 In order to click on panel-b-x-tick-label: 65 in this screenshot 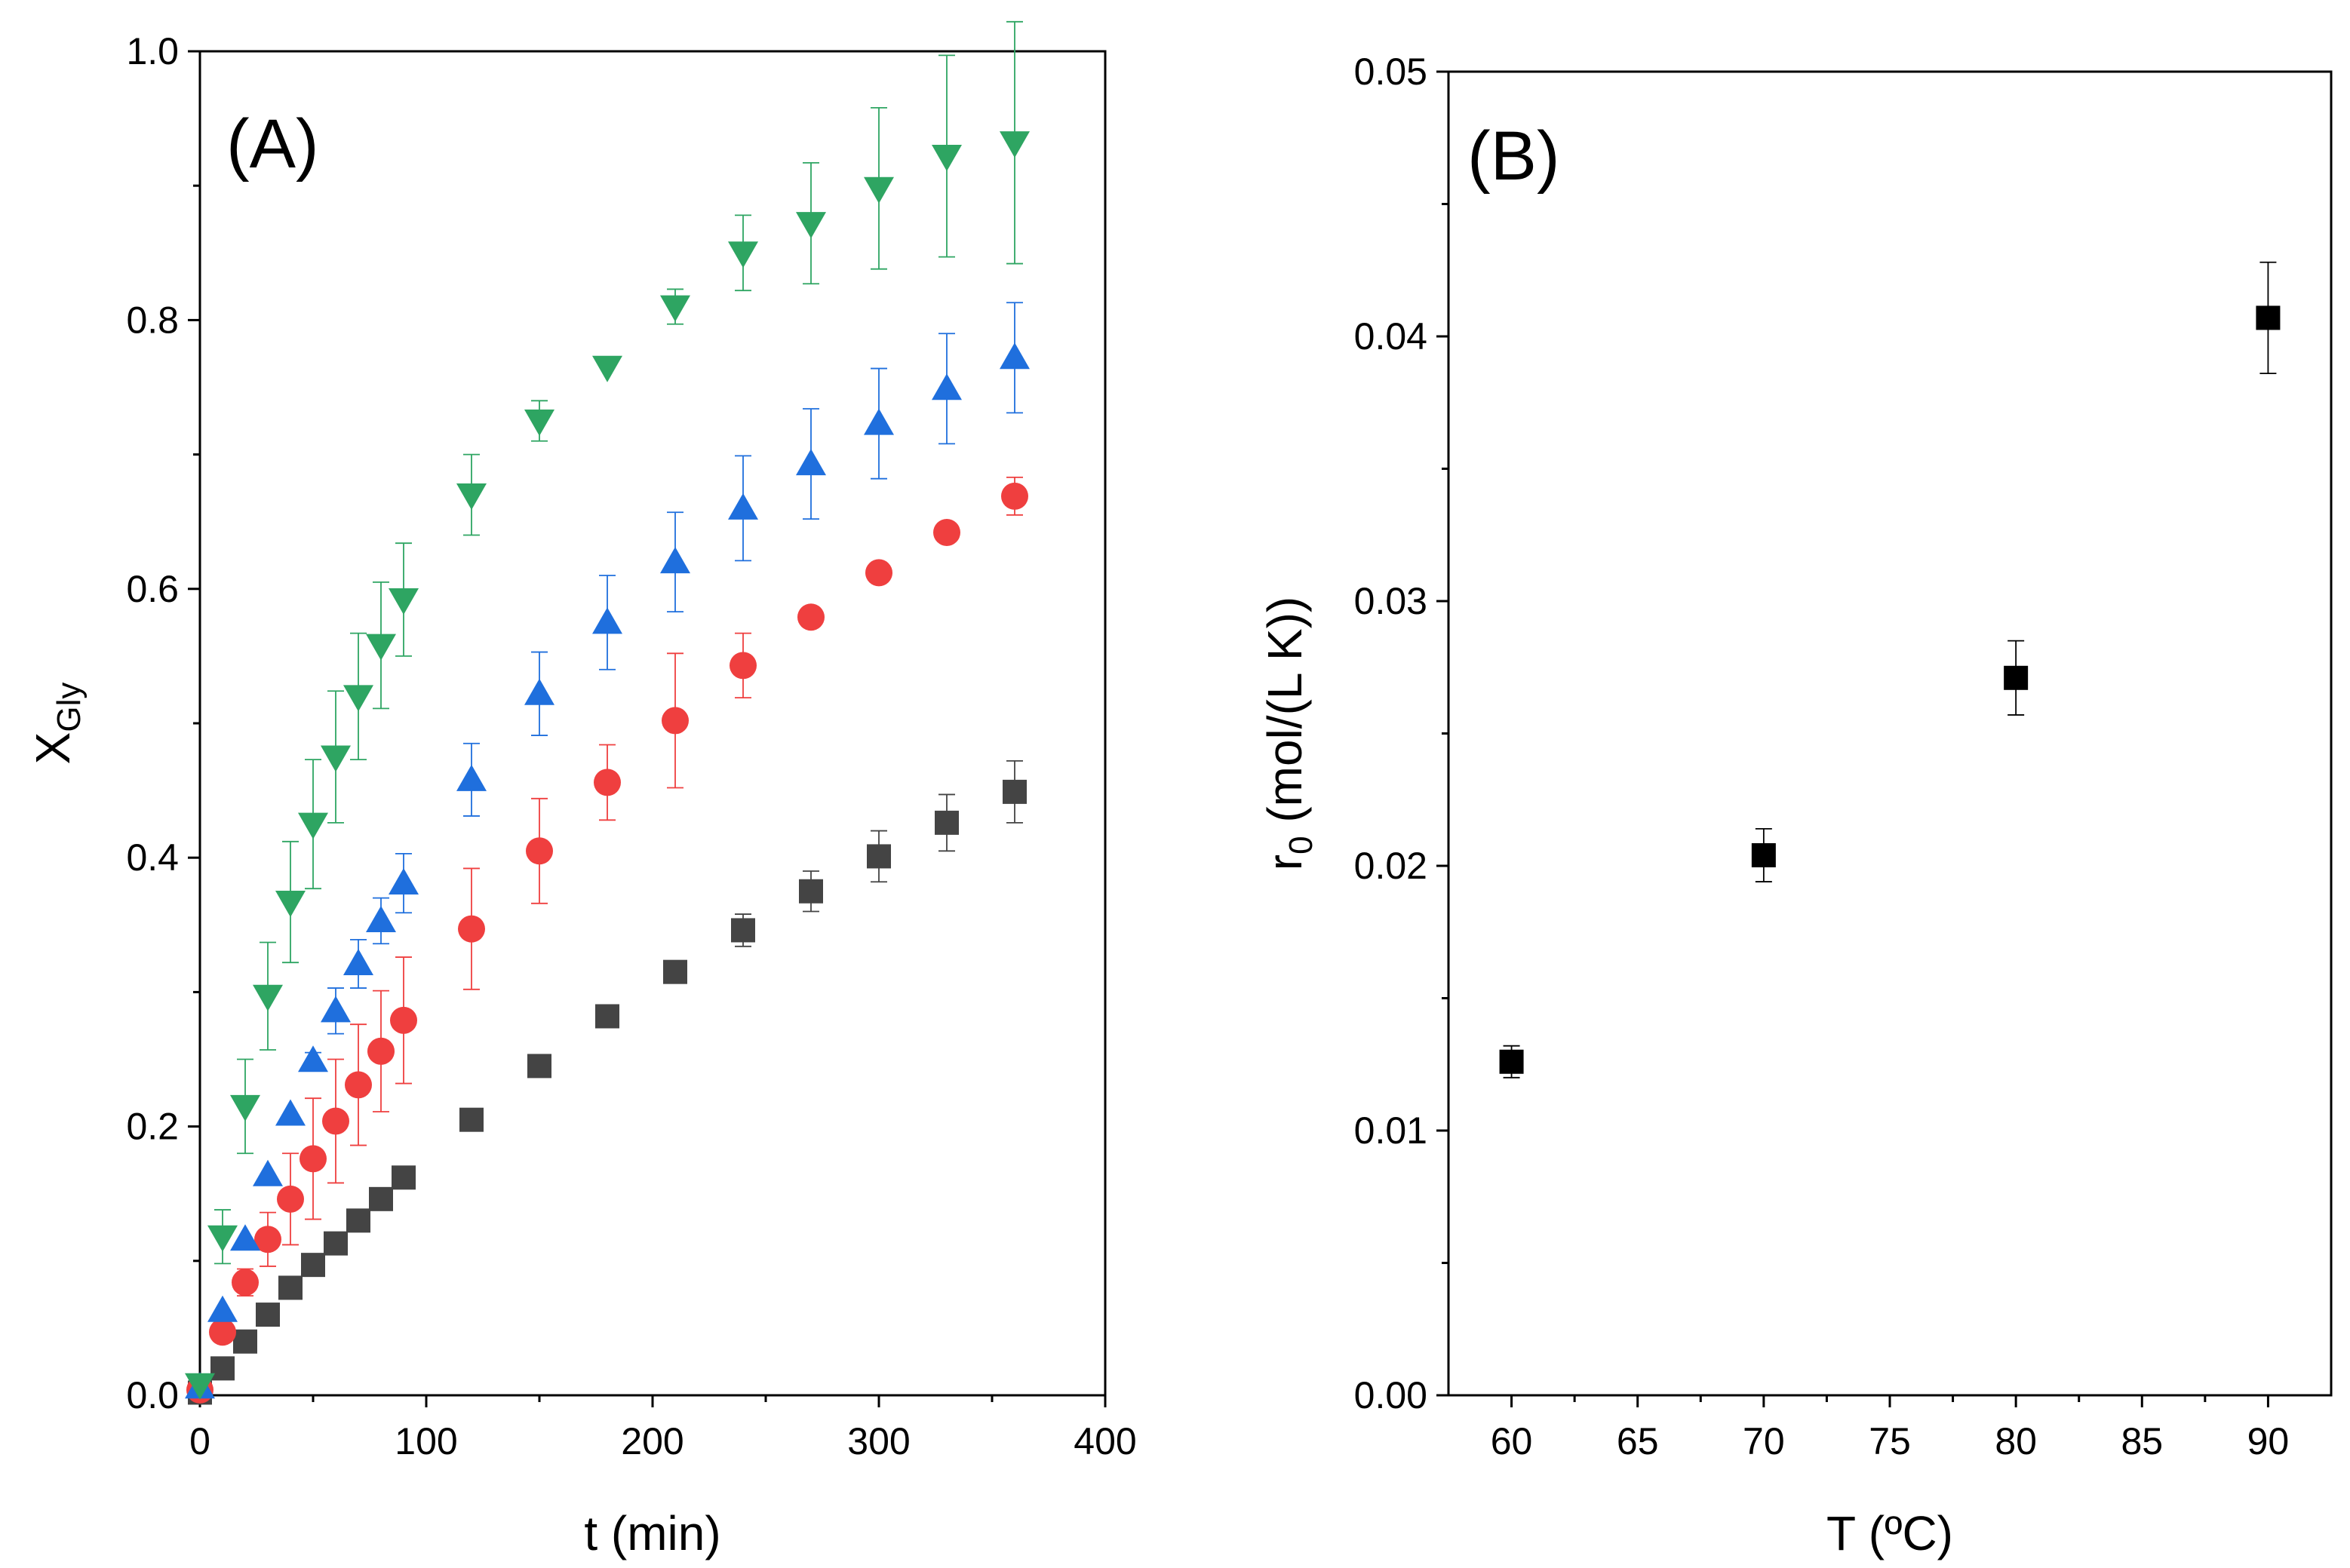, I will do `click(1638, 1441)`.